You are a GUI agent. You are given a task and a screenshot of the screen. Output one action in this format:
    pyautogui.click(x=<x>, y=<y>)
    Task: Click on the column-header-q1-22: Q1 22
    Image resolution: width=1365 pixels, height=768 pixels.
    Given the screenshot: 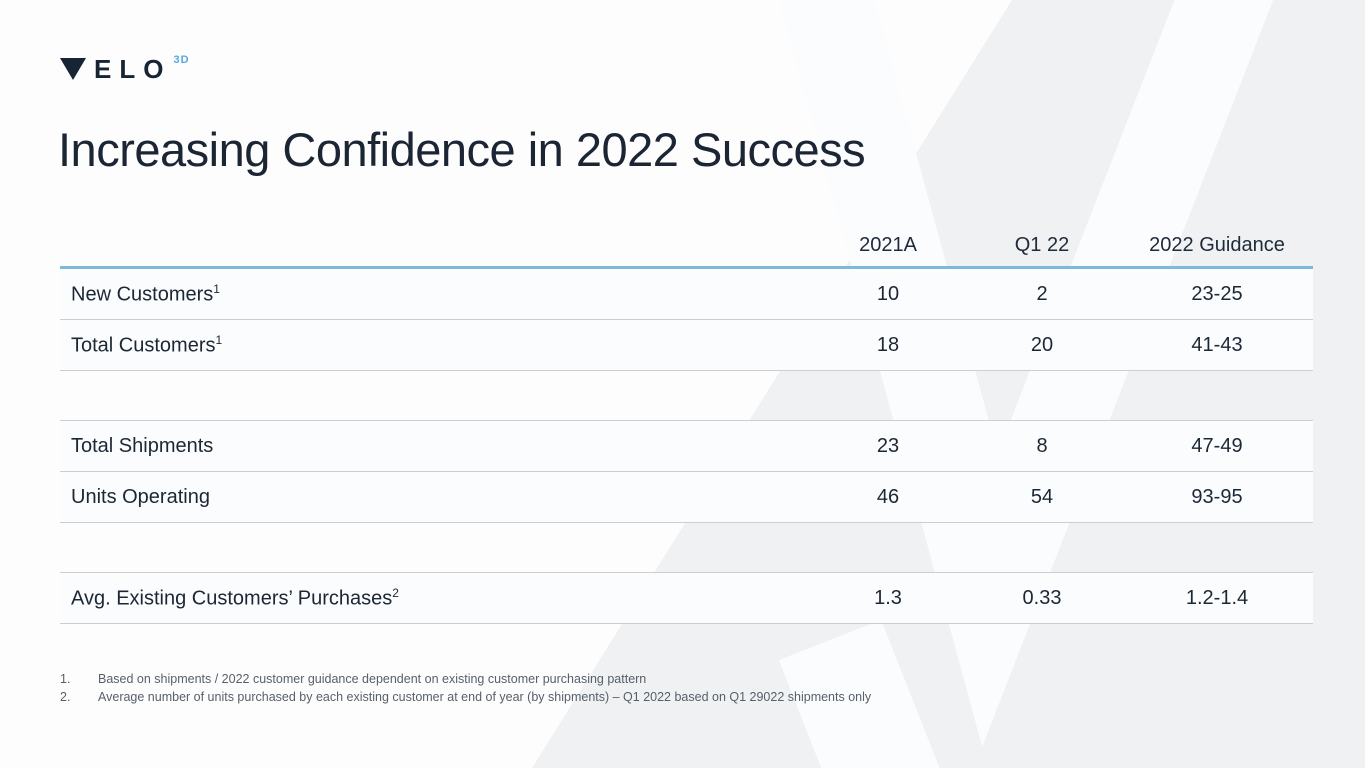 What is the action you would take?
    pyautogui.click(x=1042, y=244)
    